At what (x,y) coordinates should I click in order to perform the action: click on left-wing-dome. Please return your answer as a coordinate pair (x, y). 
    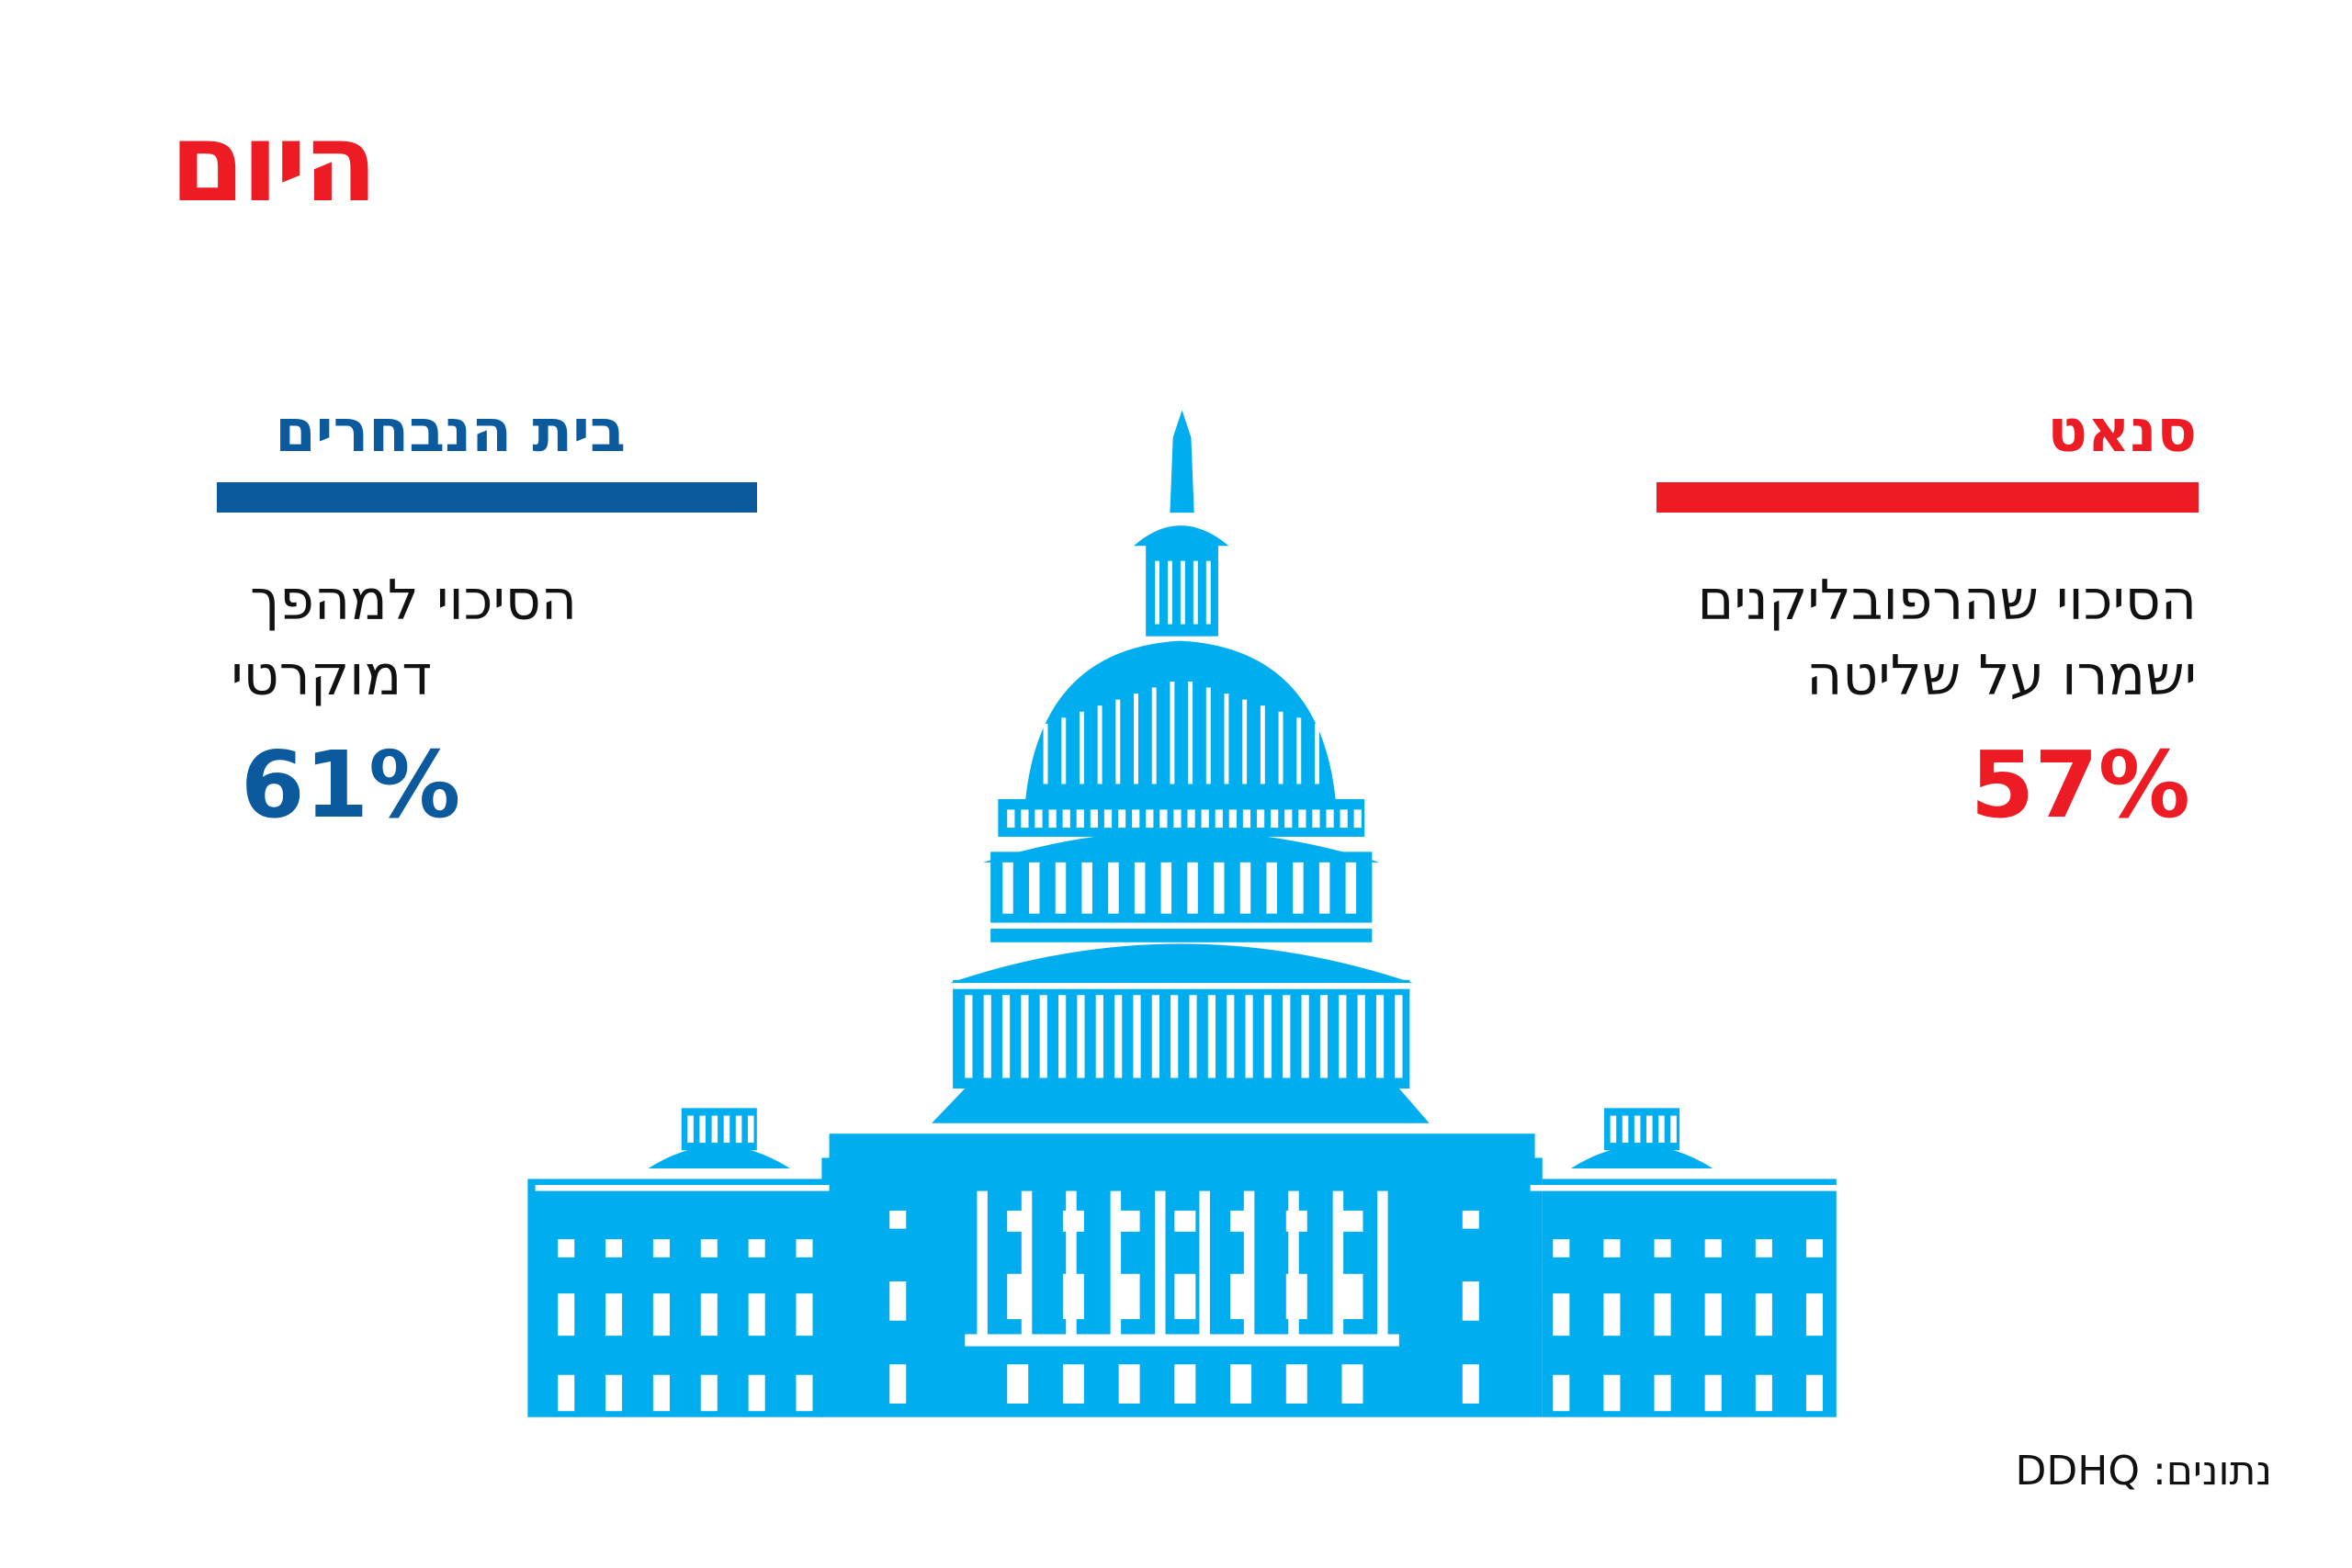
    Looking at the image, I should click on (719, 1156).